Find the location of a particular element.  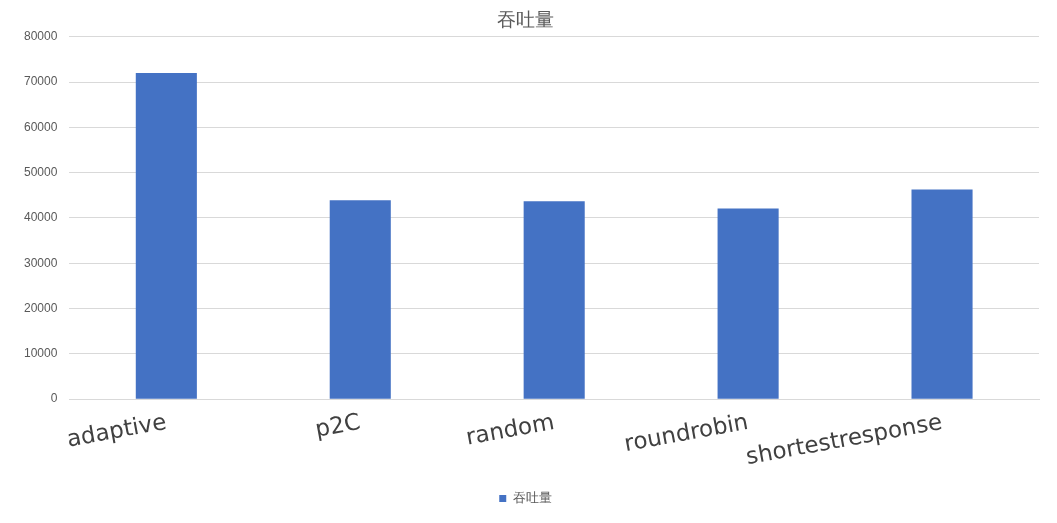

y-tick-label: 30000 is located at coordinates (40, 262).